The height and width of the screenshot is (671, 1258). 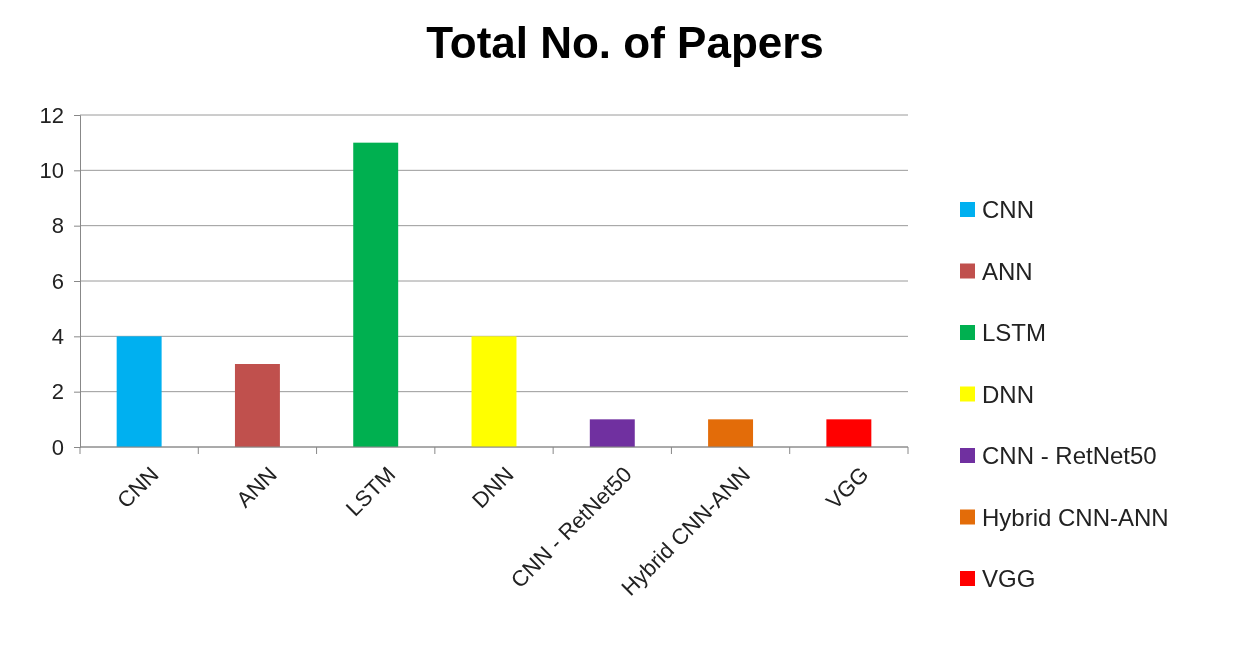 I want to click on y-tick-label: 2, so click(x=57, y=392).